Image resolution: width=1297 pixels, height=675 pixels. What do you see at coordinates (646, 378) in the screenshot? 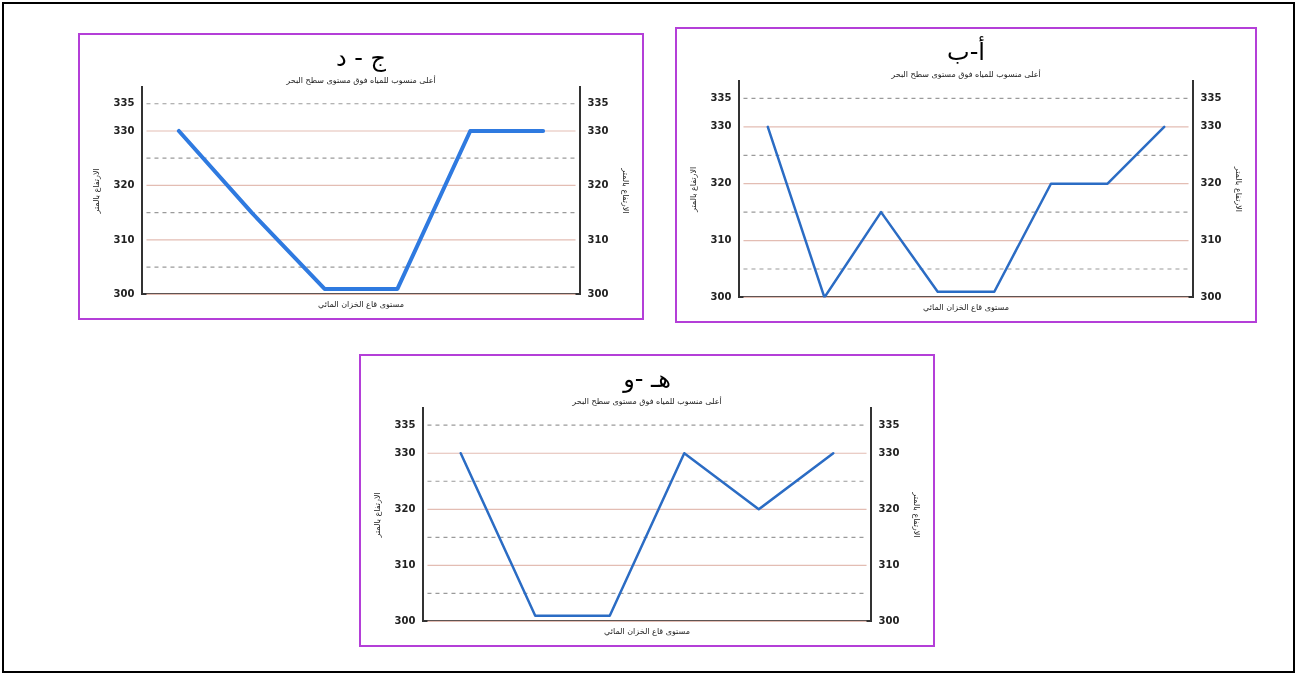
I see `chart-title: هـ -و` at bounding box center [646, 378].